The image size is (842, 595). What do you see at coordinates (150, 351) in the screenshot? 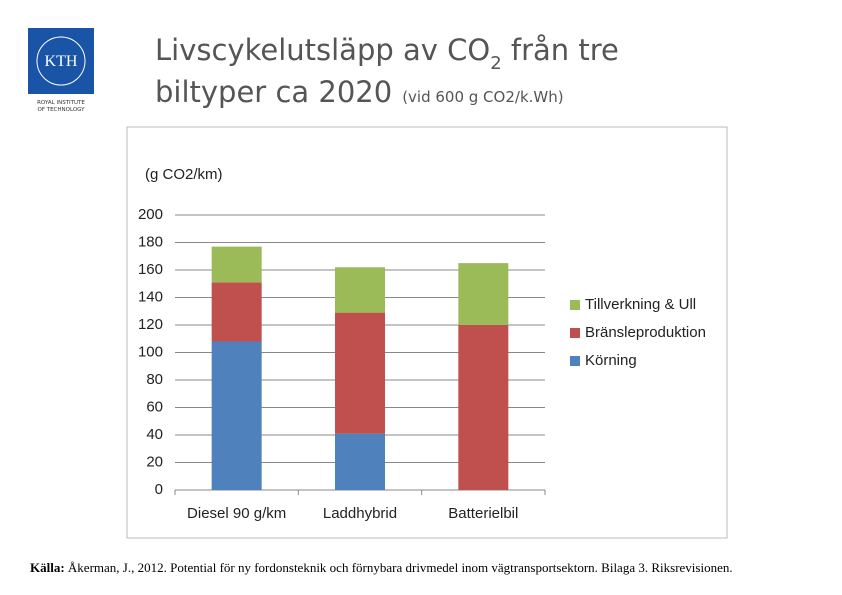
I see `y-tick-label: 100` at bounding box center [150, 351].